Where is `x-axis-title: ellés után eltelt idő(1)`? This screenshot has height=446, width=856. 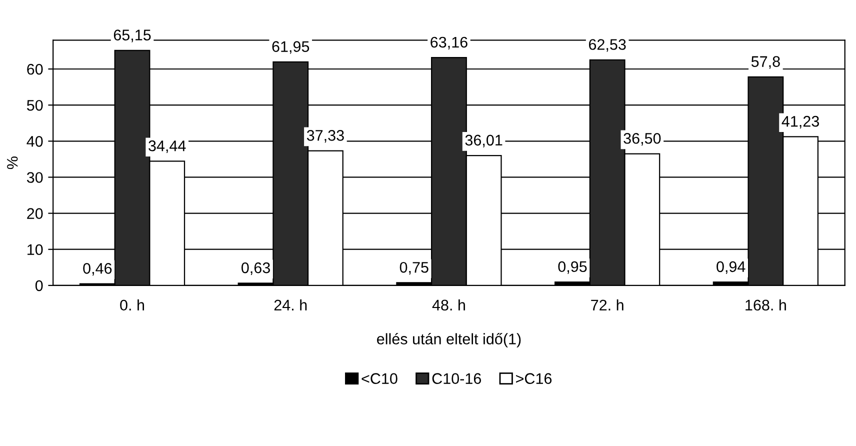 x-axis-title: ellés után eltelt idő(1) is located at coordinates (449, 340).